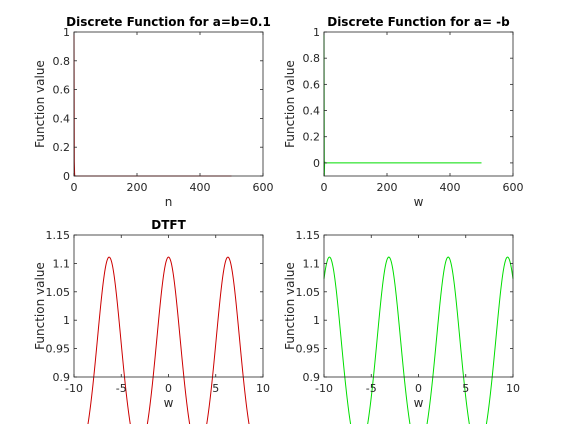 This screenshot has height=424, width=570. What do you see at coordinates (169, 202) in the screenshot?
I see `x-axis-label: n` at bounding box center [169, 202].